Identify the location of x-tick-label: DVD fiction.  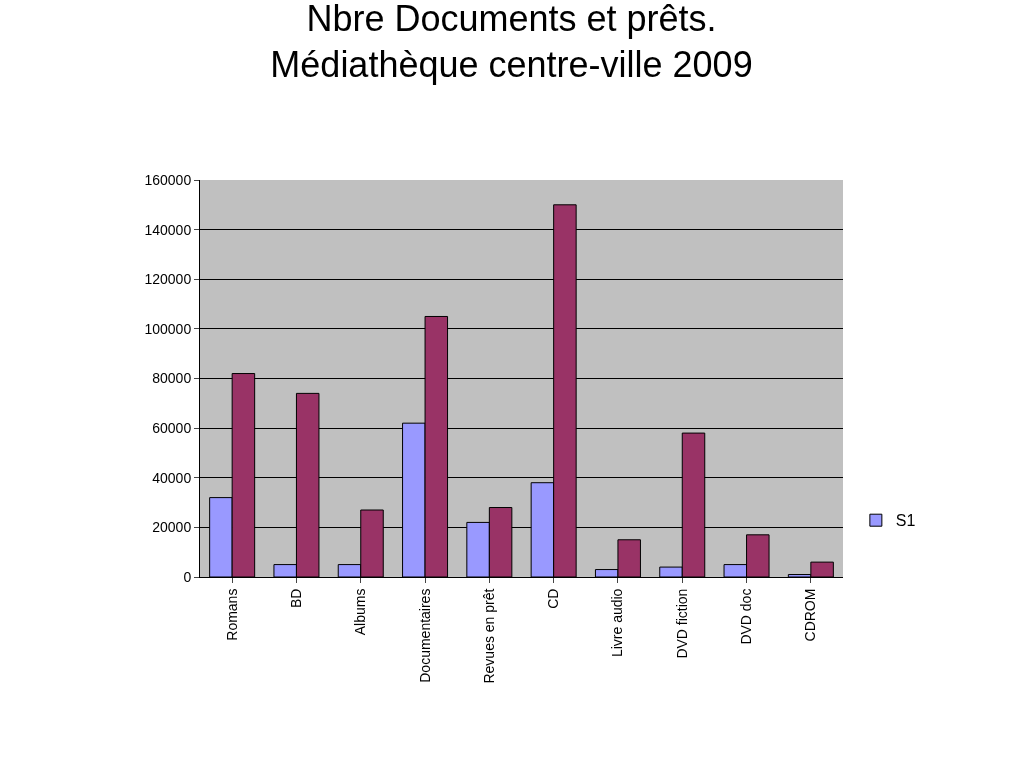
(681, 623).